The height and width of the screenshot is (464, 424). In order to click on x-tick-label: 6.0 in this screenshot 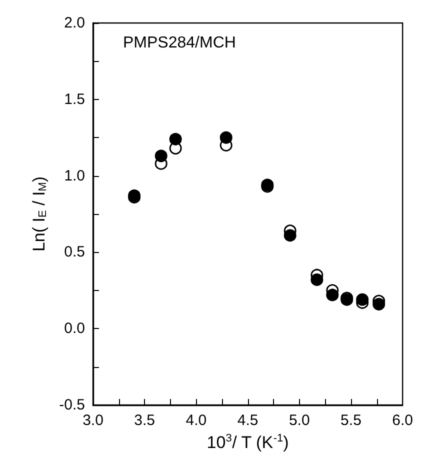, I will do `click(403, 420)`.